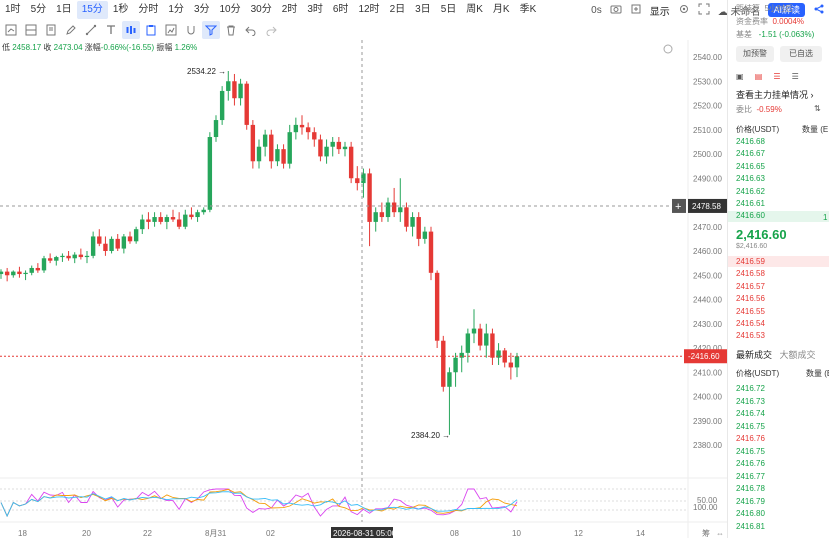 The width and height of the screenshot is (829, 538). I want to click on trade-row: 2416.72, so click(750, 388).